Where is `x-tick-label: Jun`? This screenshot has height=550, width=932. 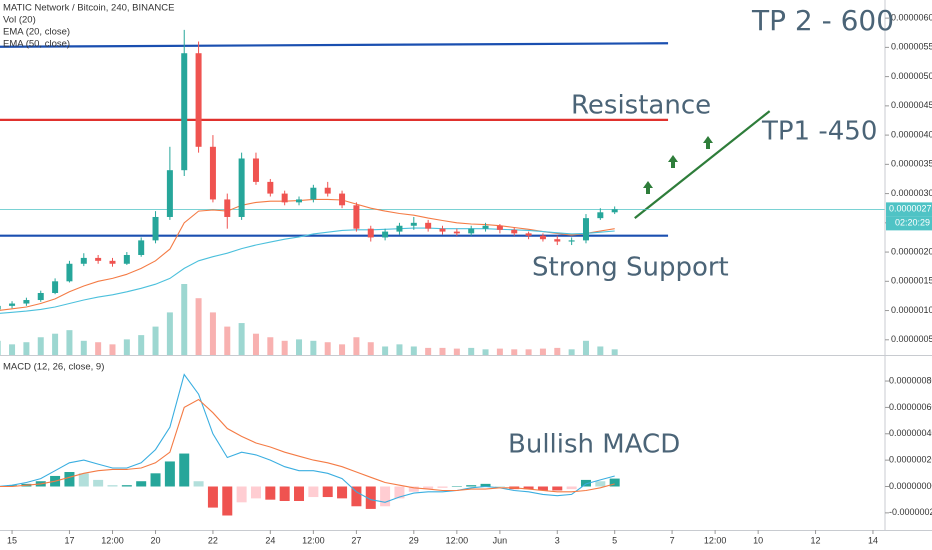
x-tick-label: Jun is located at coordinates (500, 540).